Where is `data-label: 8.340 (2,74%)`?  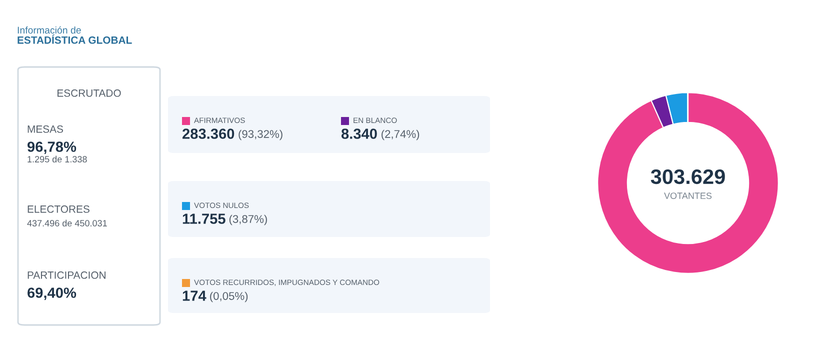 data-label: 8.340 (2,74%) is located at coordinates (380, 134).